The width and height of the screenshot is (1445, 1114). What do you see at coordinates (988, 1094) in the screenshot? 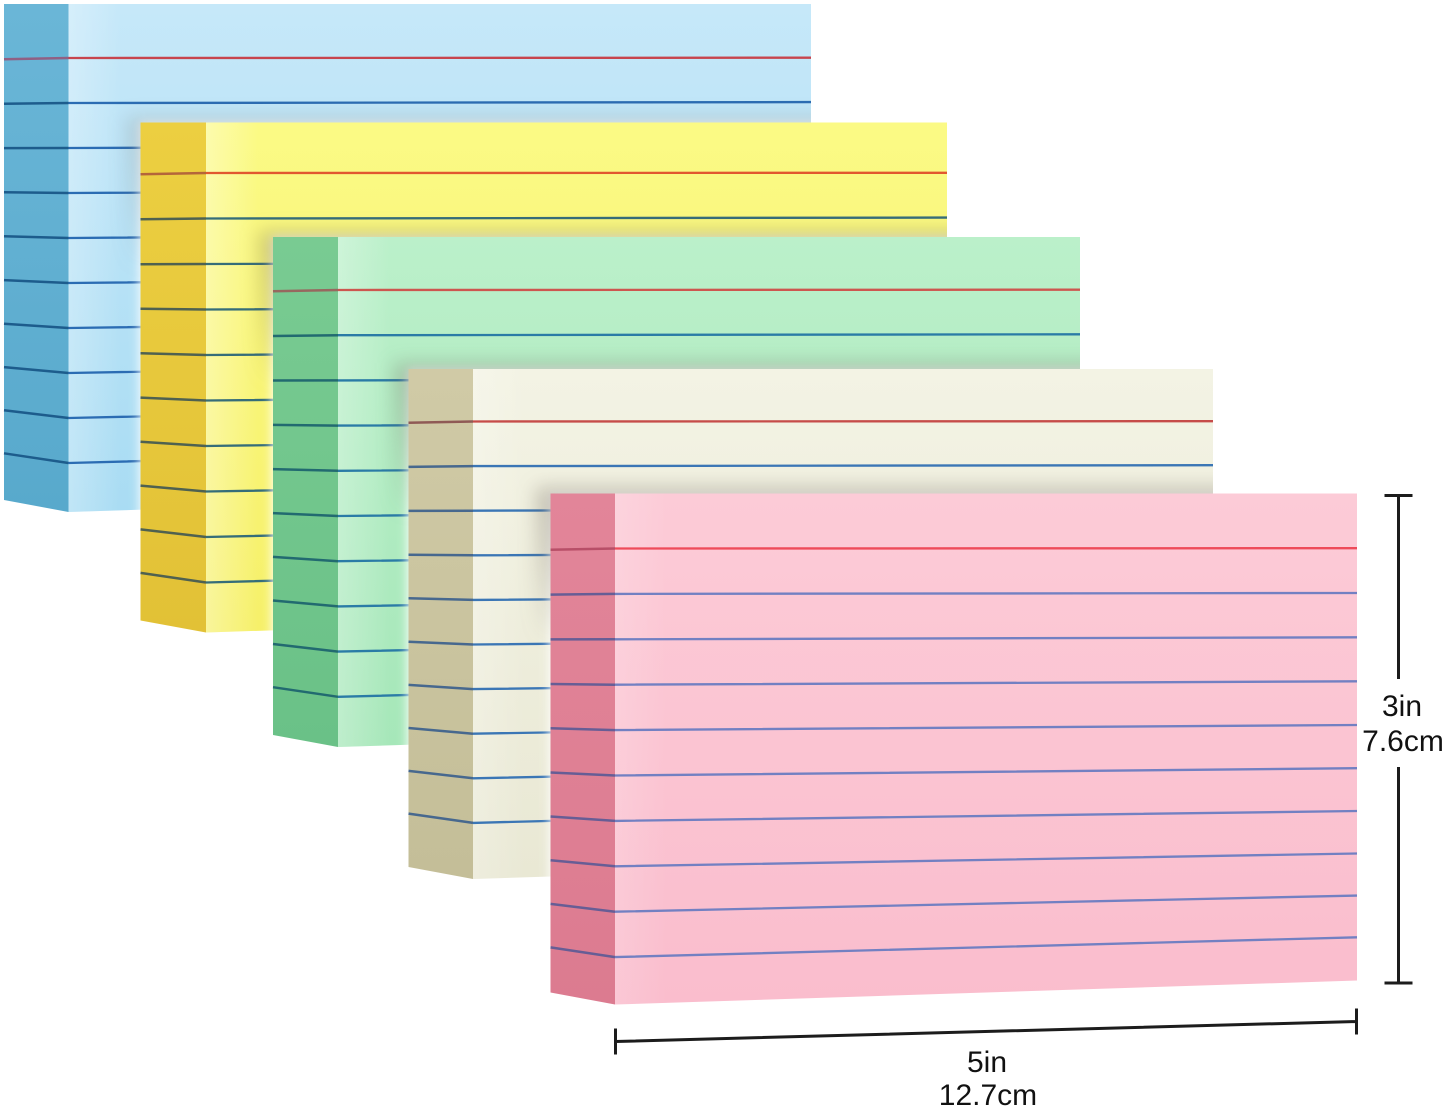
I see `svg-text: 12.7cm` at bounding box center [988, 1094].